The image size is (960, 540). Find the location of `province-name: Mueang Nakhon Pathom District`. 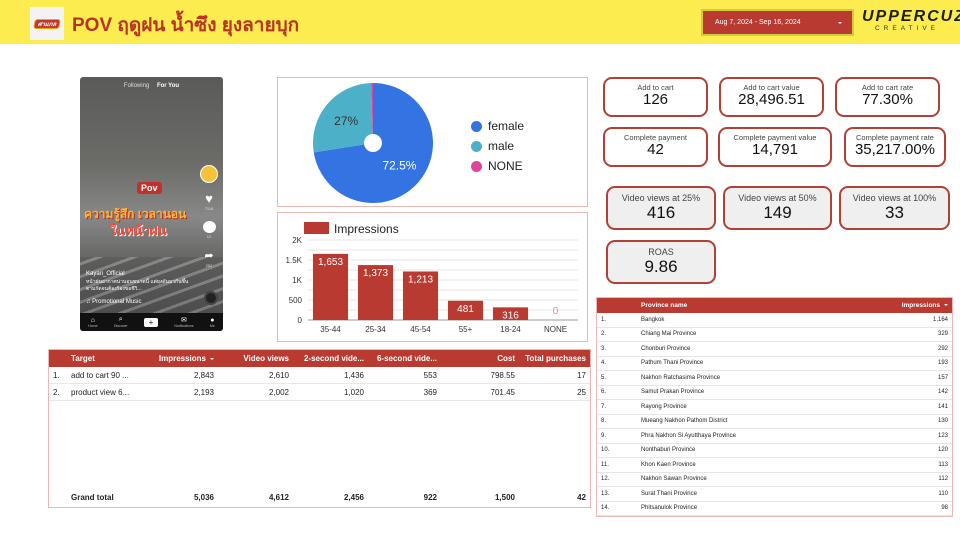

province-name: Mueang Nakhon Pathom District is located at coordinates (684, 421).